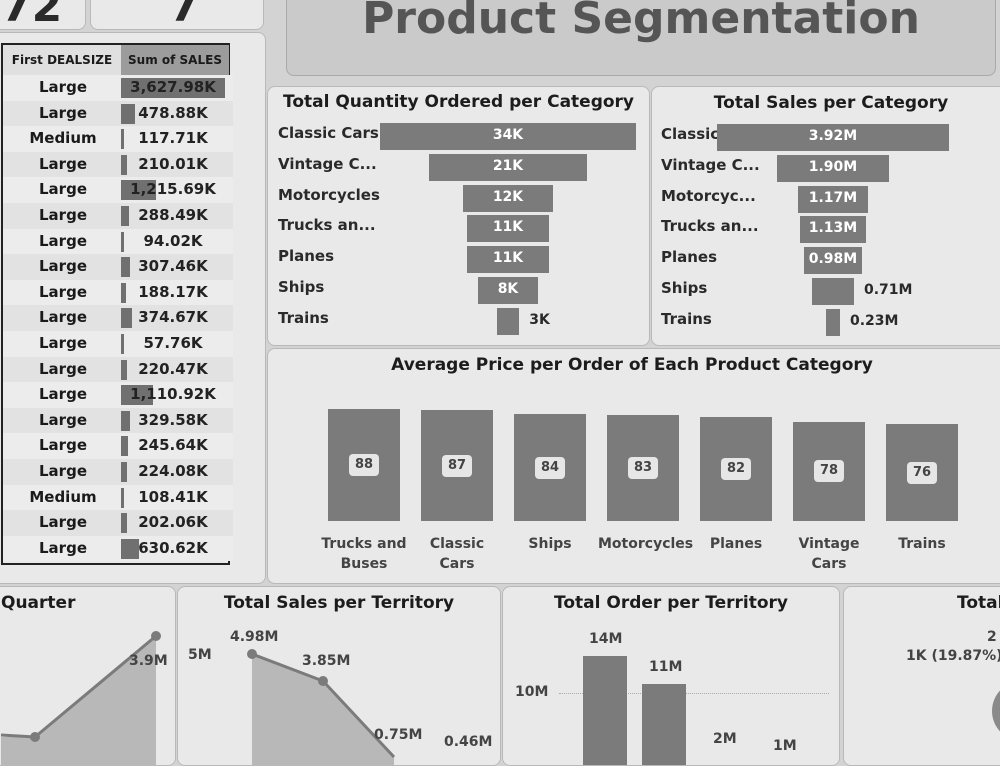 The width and height of the screenshot is (1000, 766). I want to click on sales-value: 1,215.69K, so click(173, 189).